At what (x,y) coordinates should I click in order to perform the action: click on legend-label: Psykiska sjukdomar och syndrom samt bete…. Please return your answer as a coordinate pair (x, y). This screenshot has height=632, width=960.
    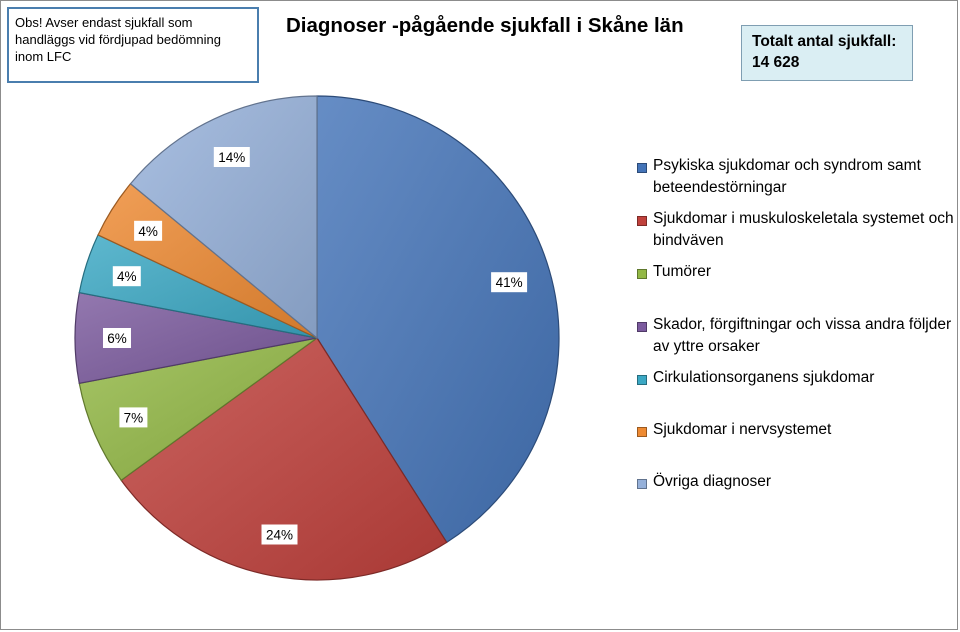
    Looking at the image, I should click on (787, 176).